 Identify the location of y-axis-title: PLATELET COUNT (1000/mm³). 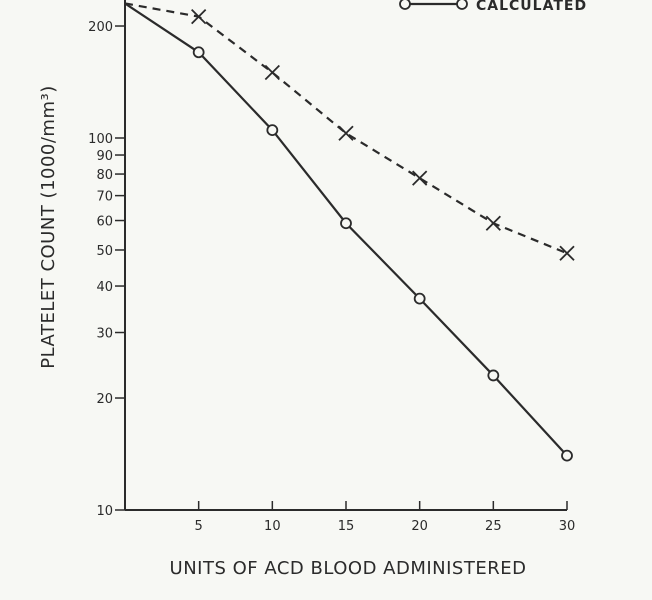
(48, 227).